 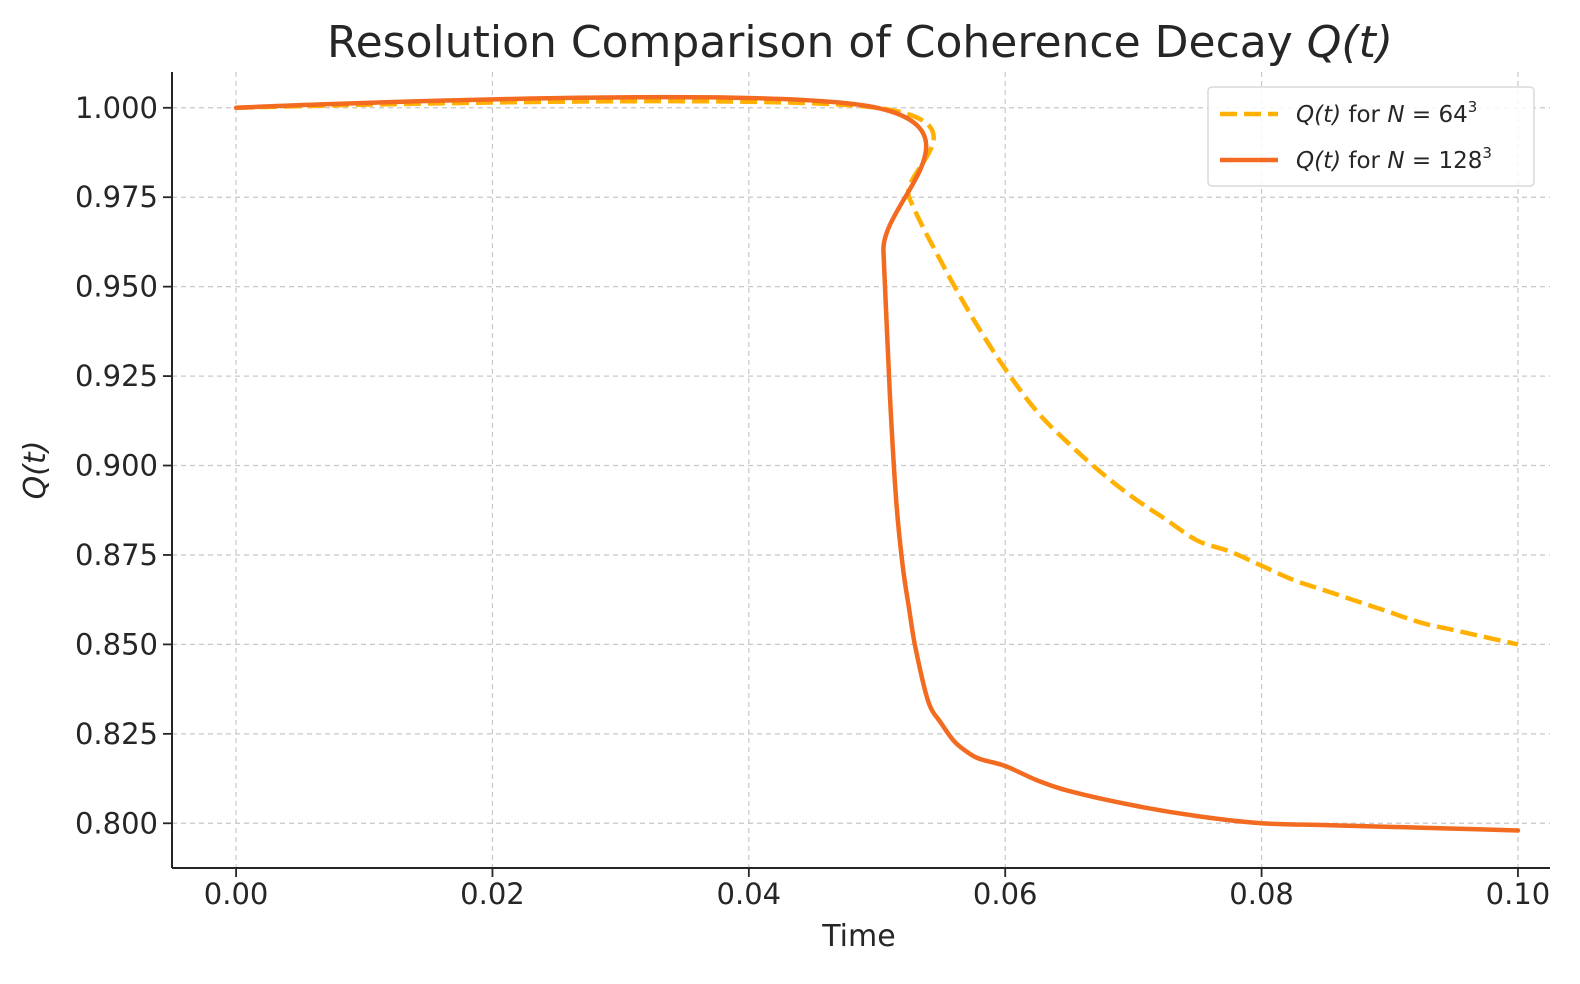 What do you see at coordinates (858, 936) in the screenshot?
I see `x-axis-label: Time` at bounding box center [858, 936].